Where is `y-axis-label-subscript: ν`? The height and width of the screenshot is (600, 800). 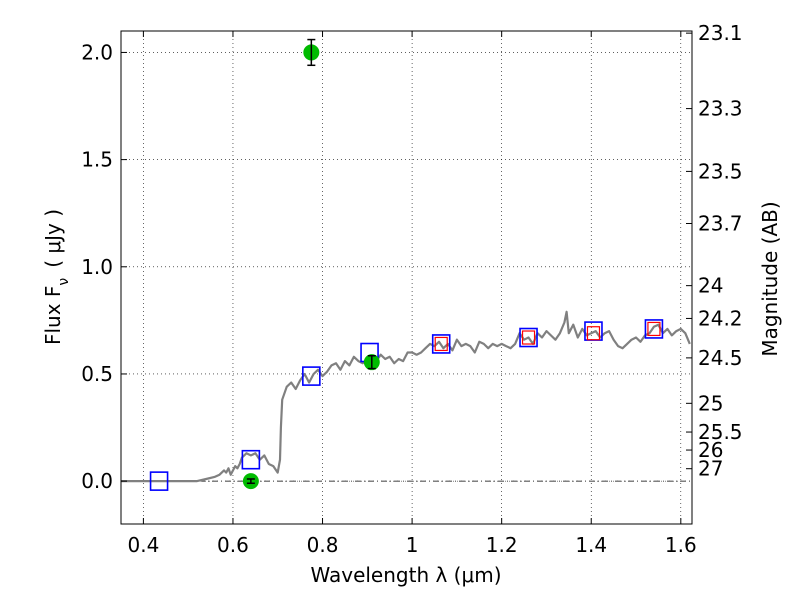 y-axis-label-subscript: ν is located at coordinates (64, 282).